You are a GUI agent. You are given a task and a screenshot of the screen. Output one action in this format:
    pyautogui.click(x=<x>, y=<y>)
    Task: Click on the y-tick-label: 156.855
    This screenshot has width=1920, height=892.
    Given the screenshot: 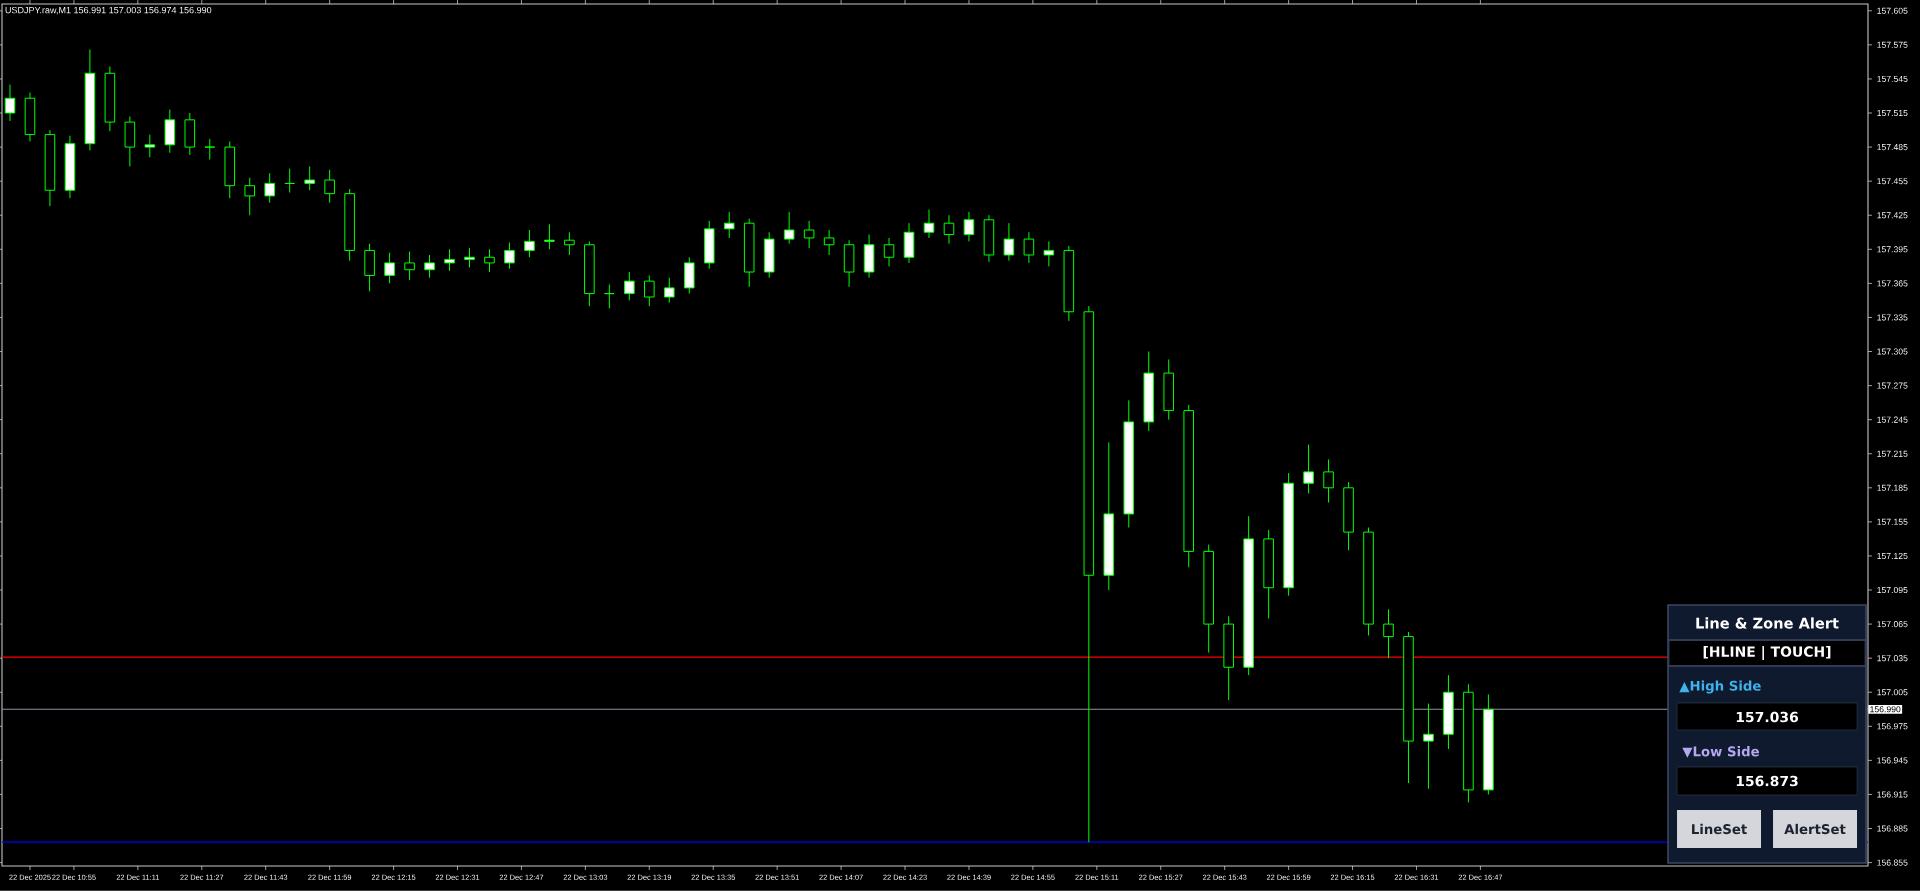 What is the action you would take?
    pyautogui.click(x=1892, y=862)
    